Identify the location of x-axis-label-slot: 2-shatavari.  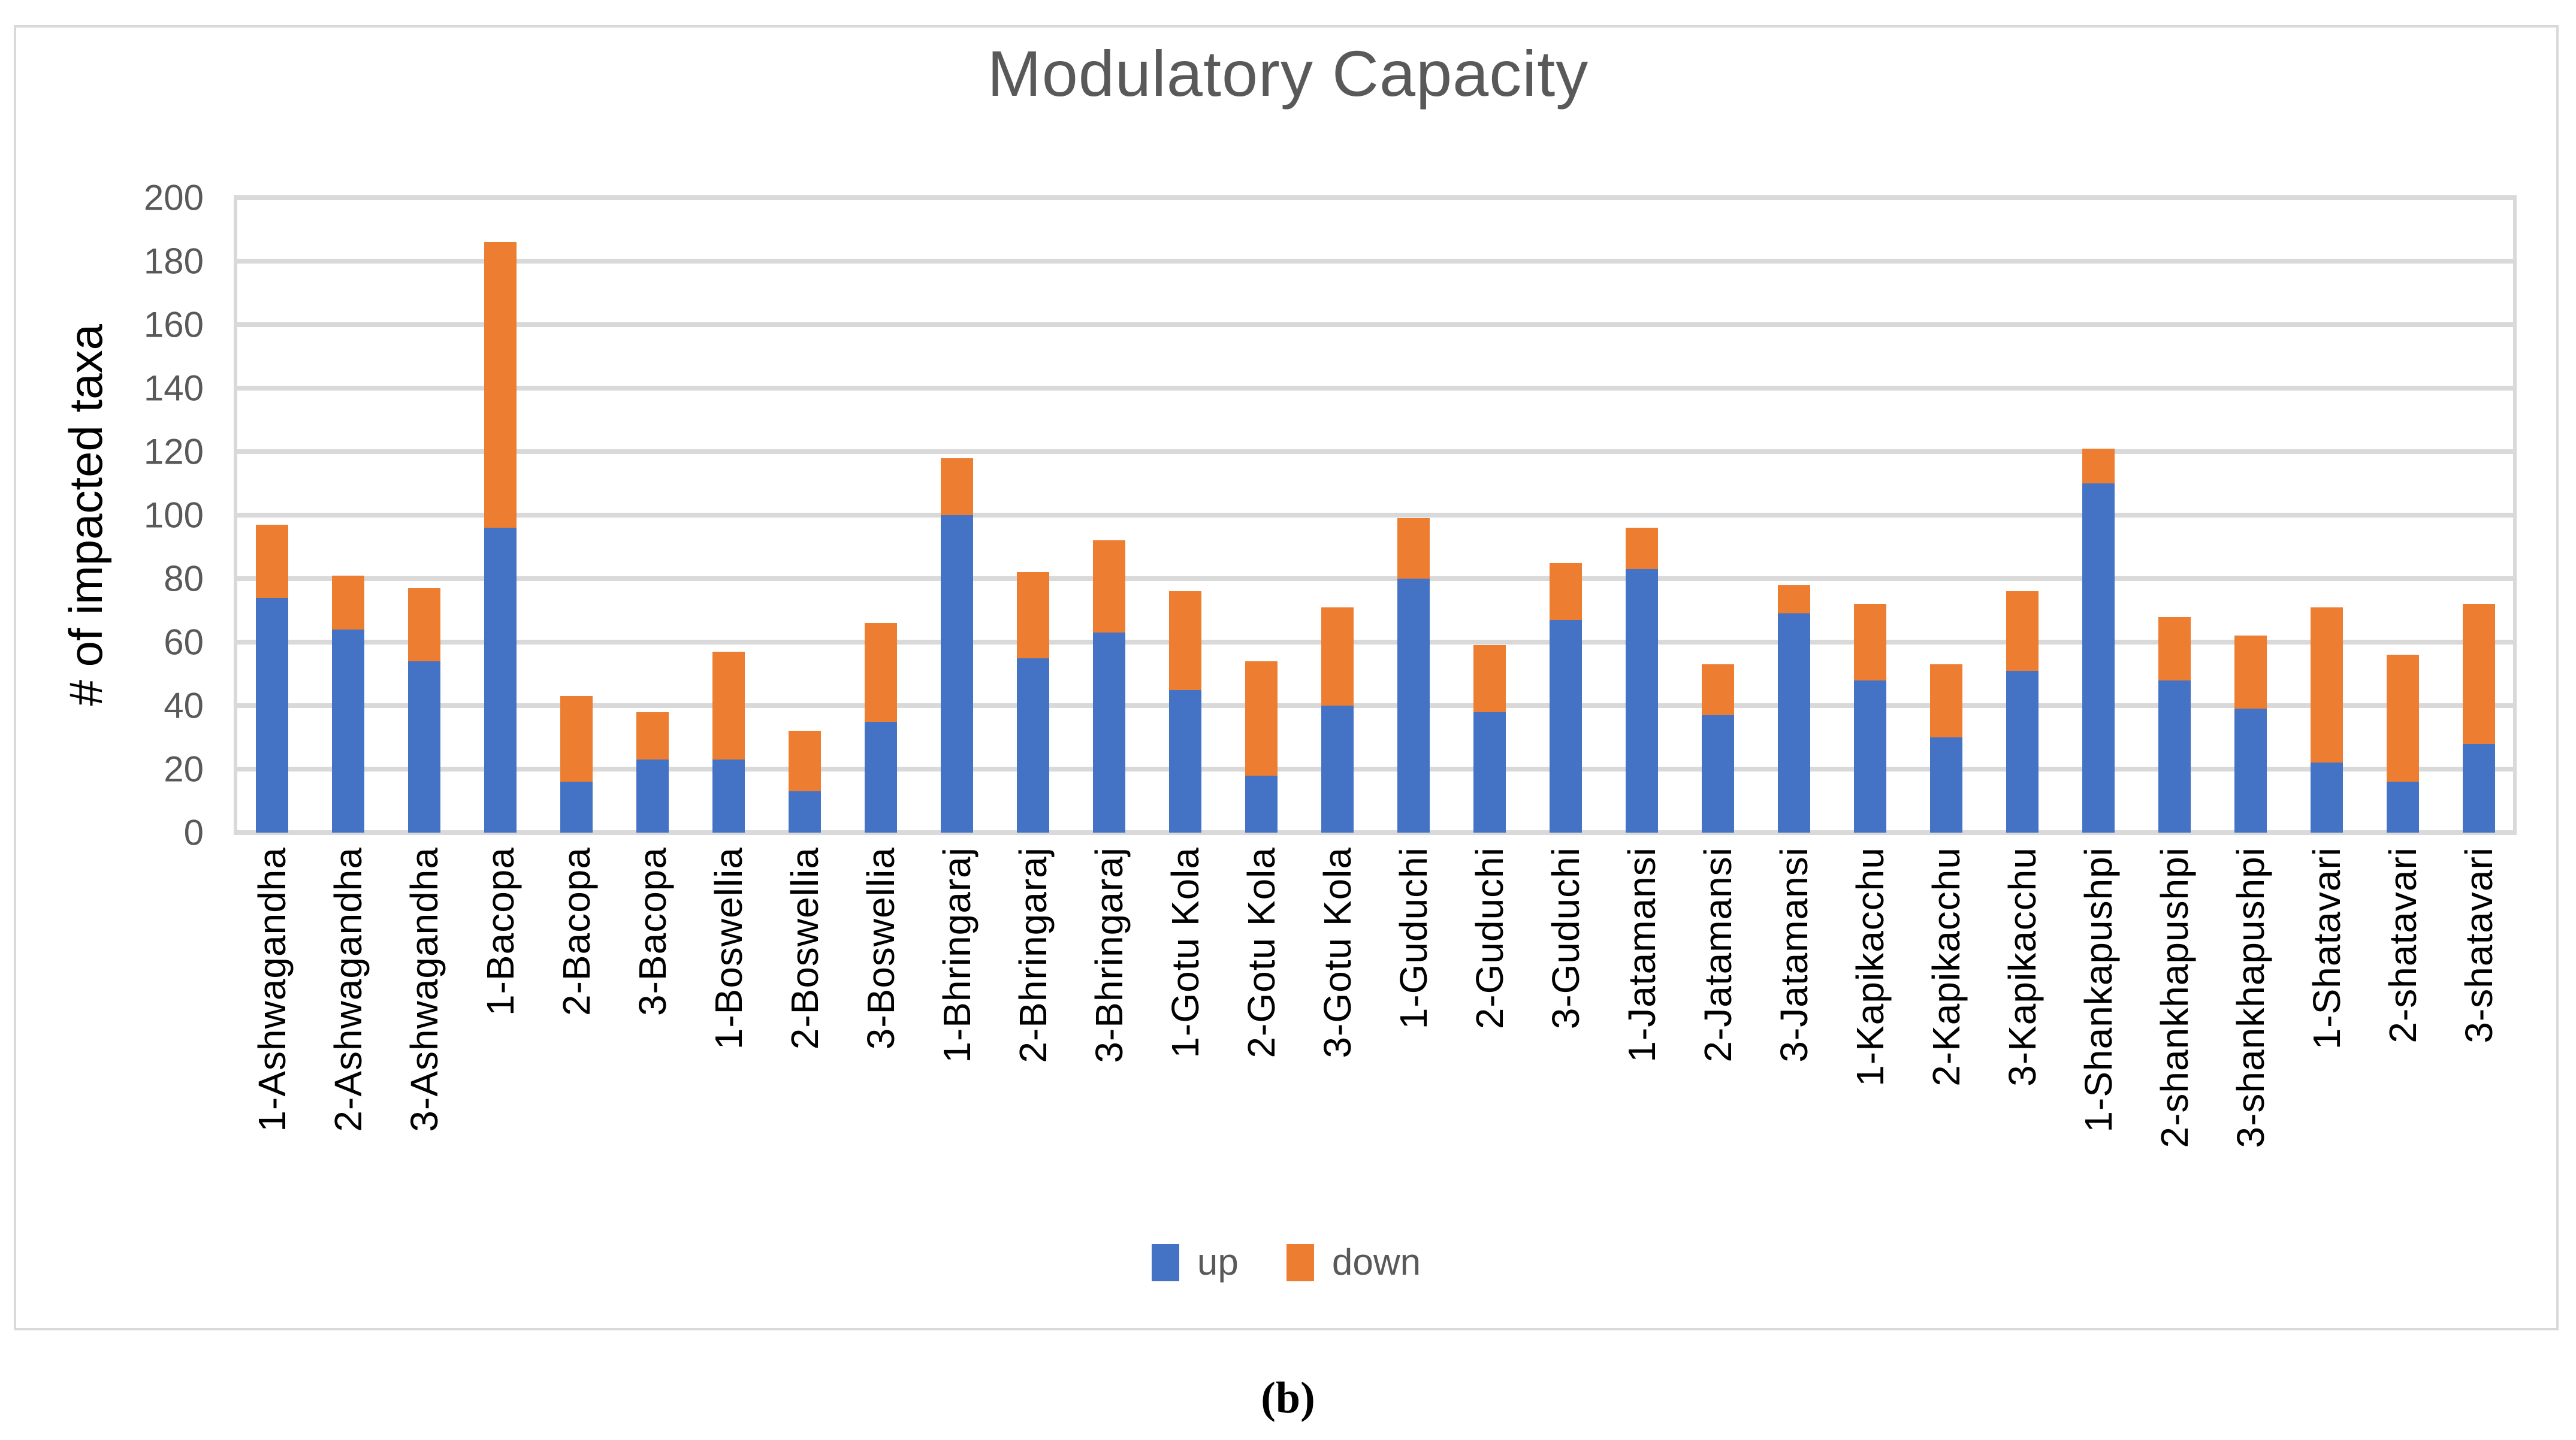
(2403, 1050).